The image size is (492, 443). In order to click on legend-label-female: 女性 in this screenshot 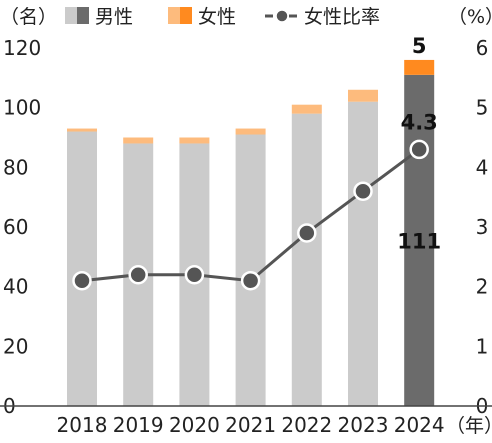, I will do `click(217, 17)`.